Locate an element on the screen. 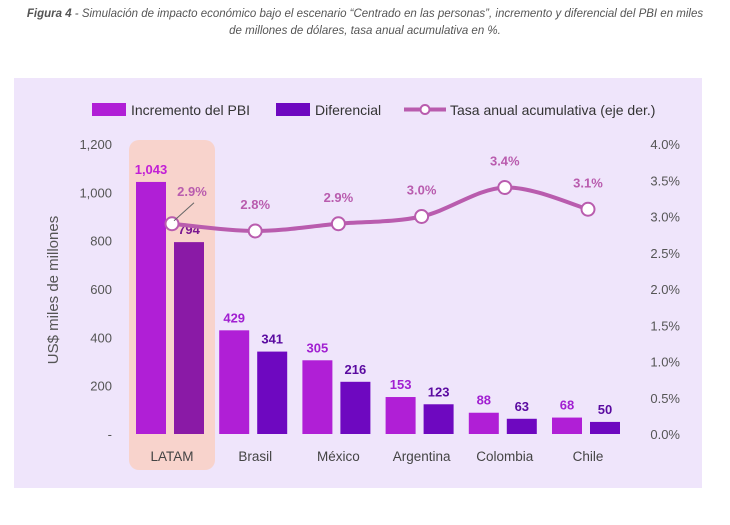 Image resolution: width=730 pixels, height=525 pixels. y2-tick-label: 2.0% is located at coordinates (665, 289).